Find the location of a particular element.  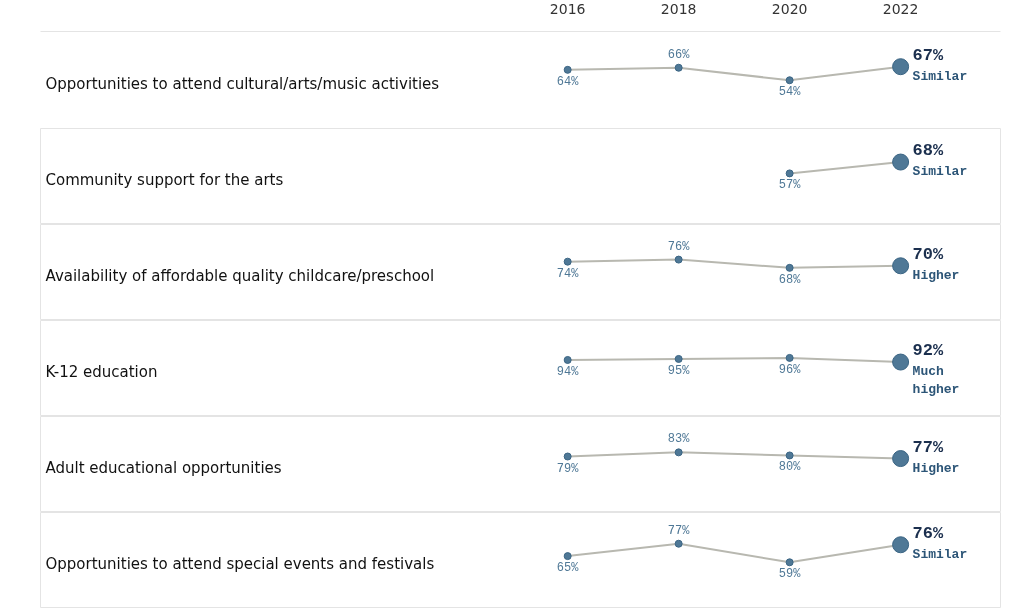

text: Community support for the arts is located at coordinates (164, 180).